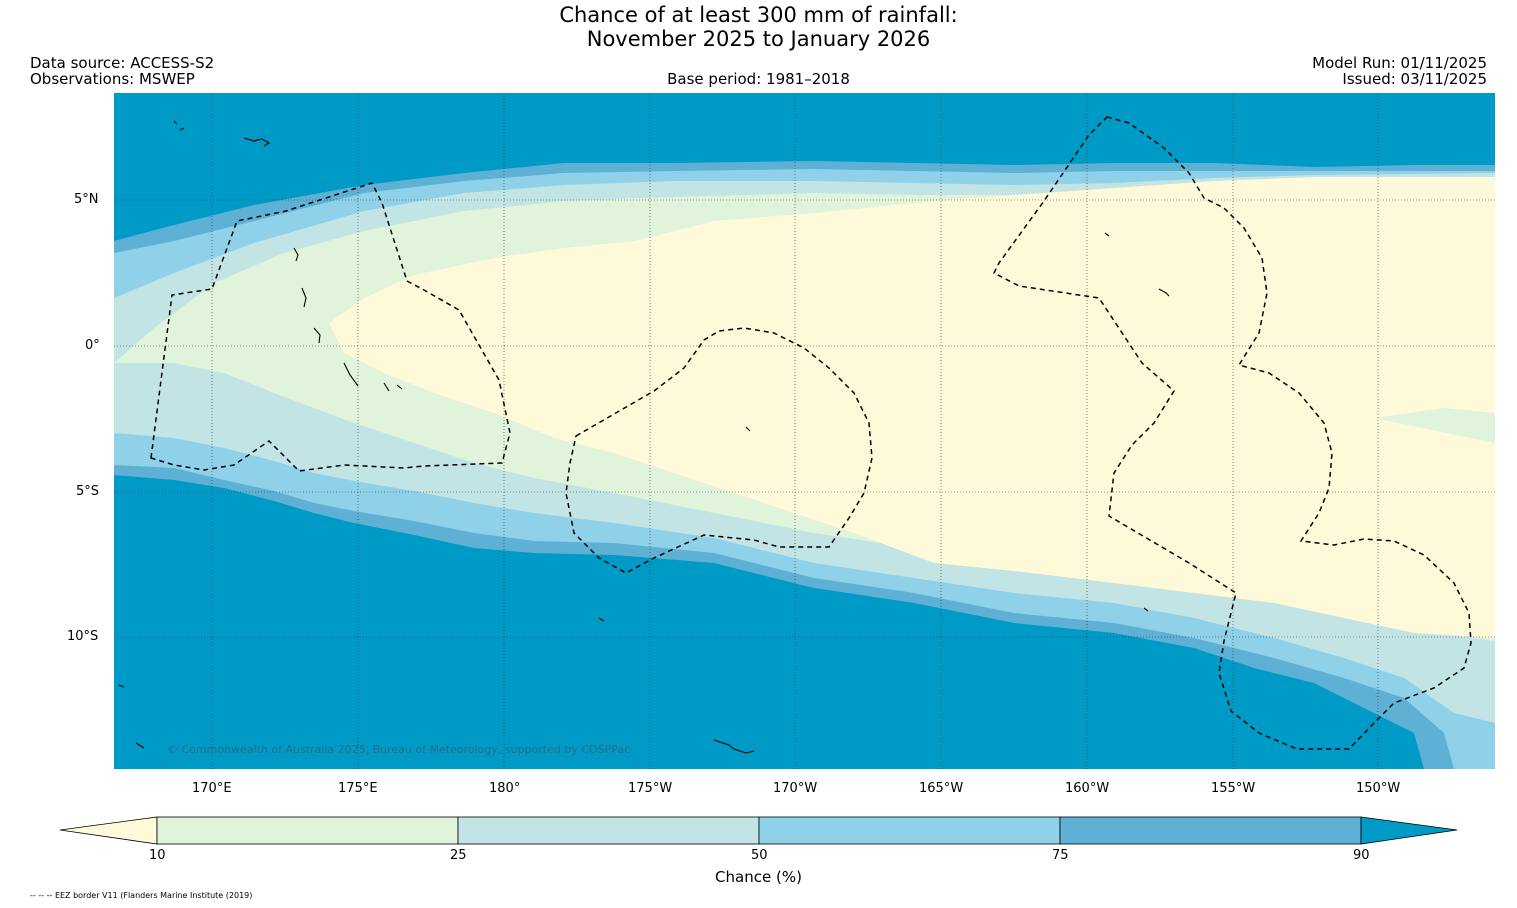  Describe the element at coordinates (650, 788) in the screenshot. I see `lon-label-175w: 175°W` at that location.